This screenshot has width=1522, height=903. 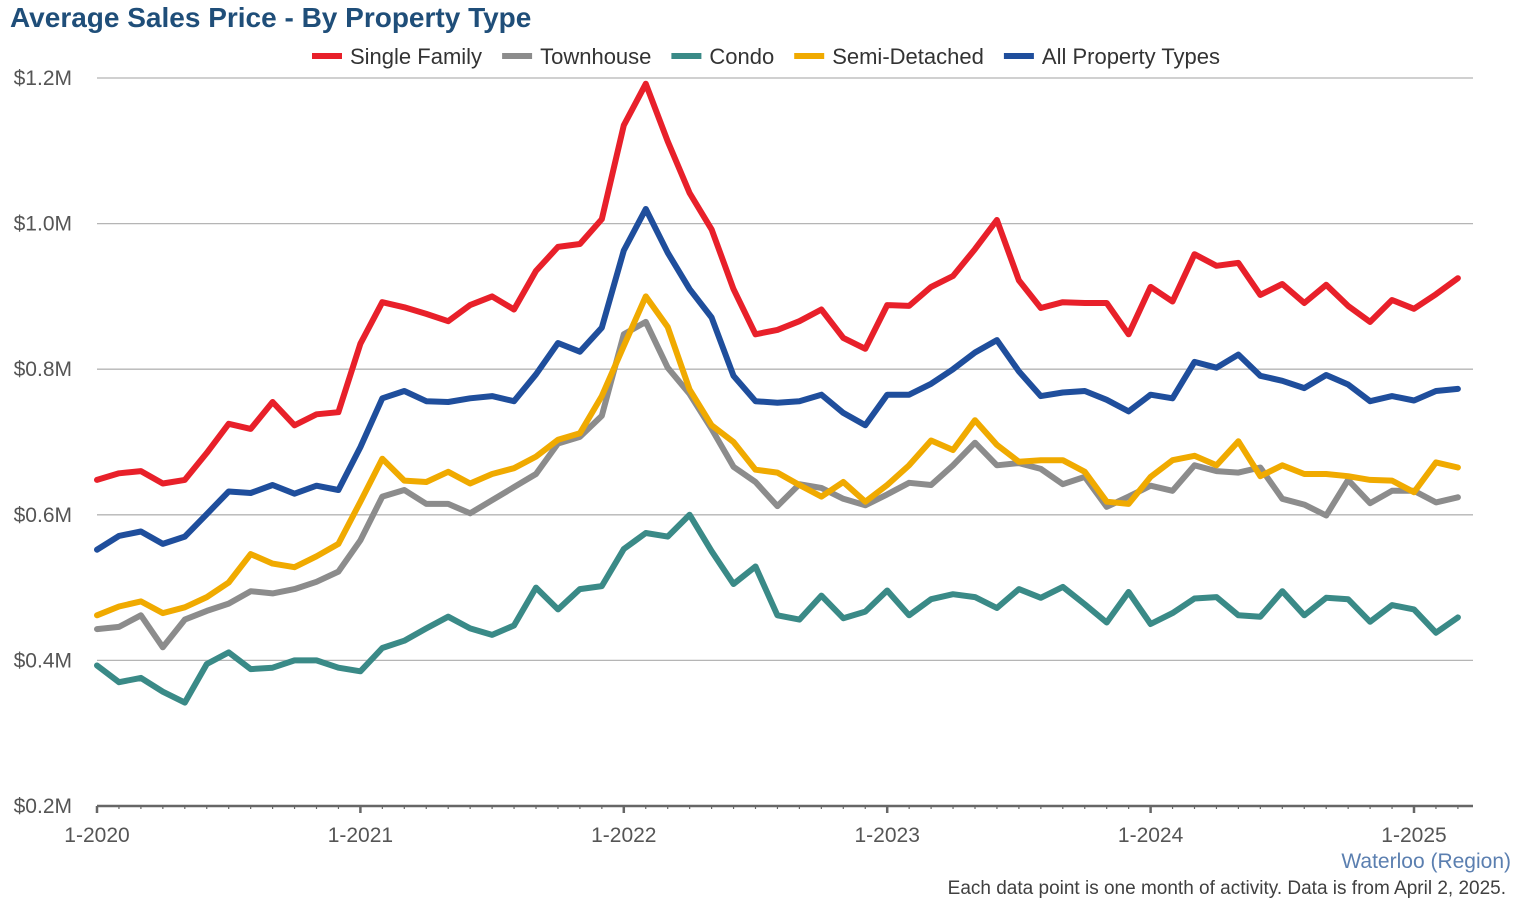 I want to click on legend-label: Semi-Detached, so click(x=908, y=56).